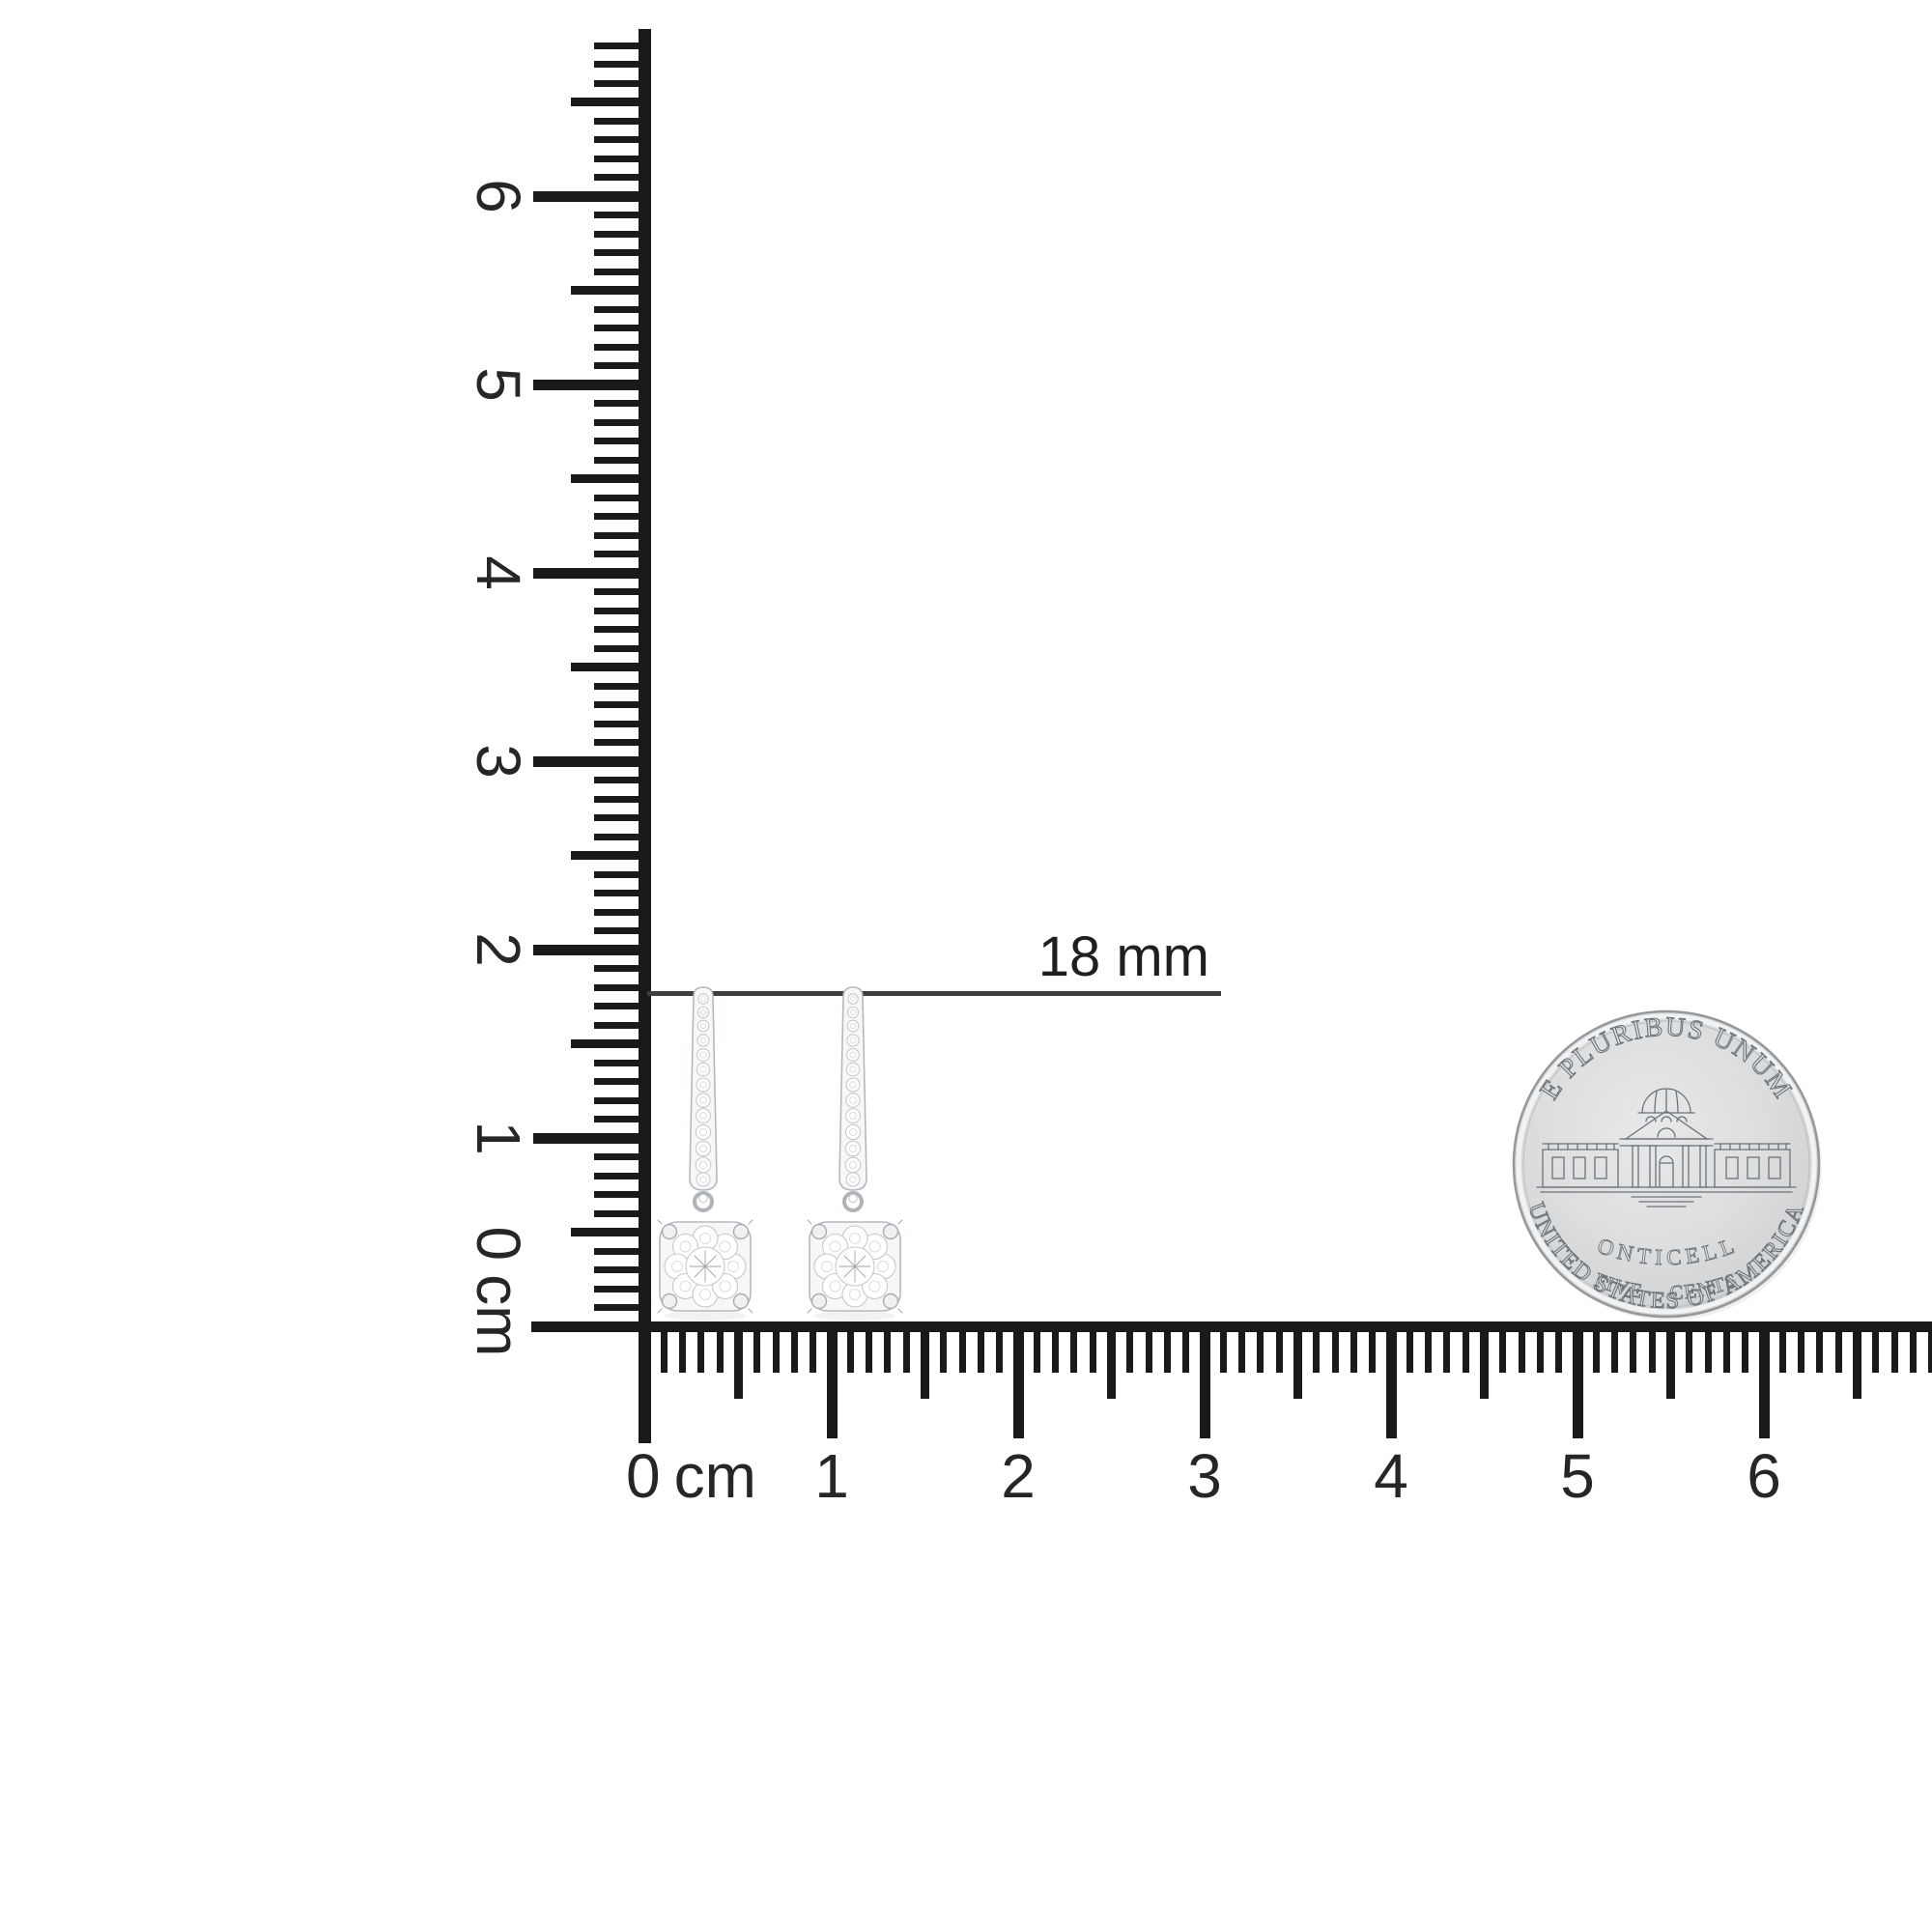 This screenshot has height=1932, width=1932. I want to click on coin-face, so click(1666, 1164).